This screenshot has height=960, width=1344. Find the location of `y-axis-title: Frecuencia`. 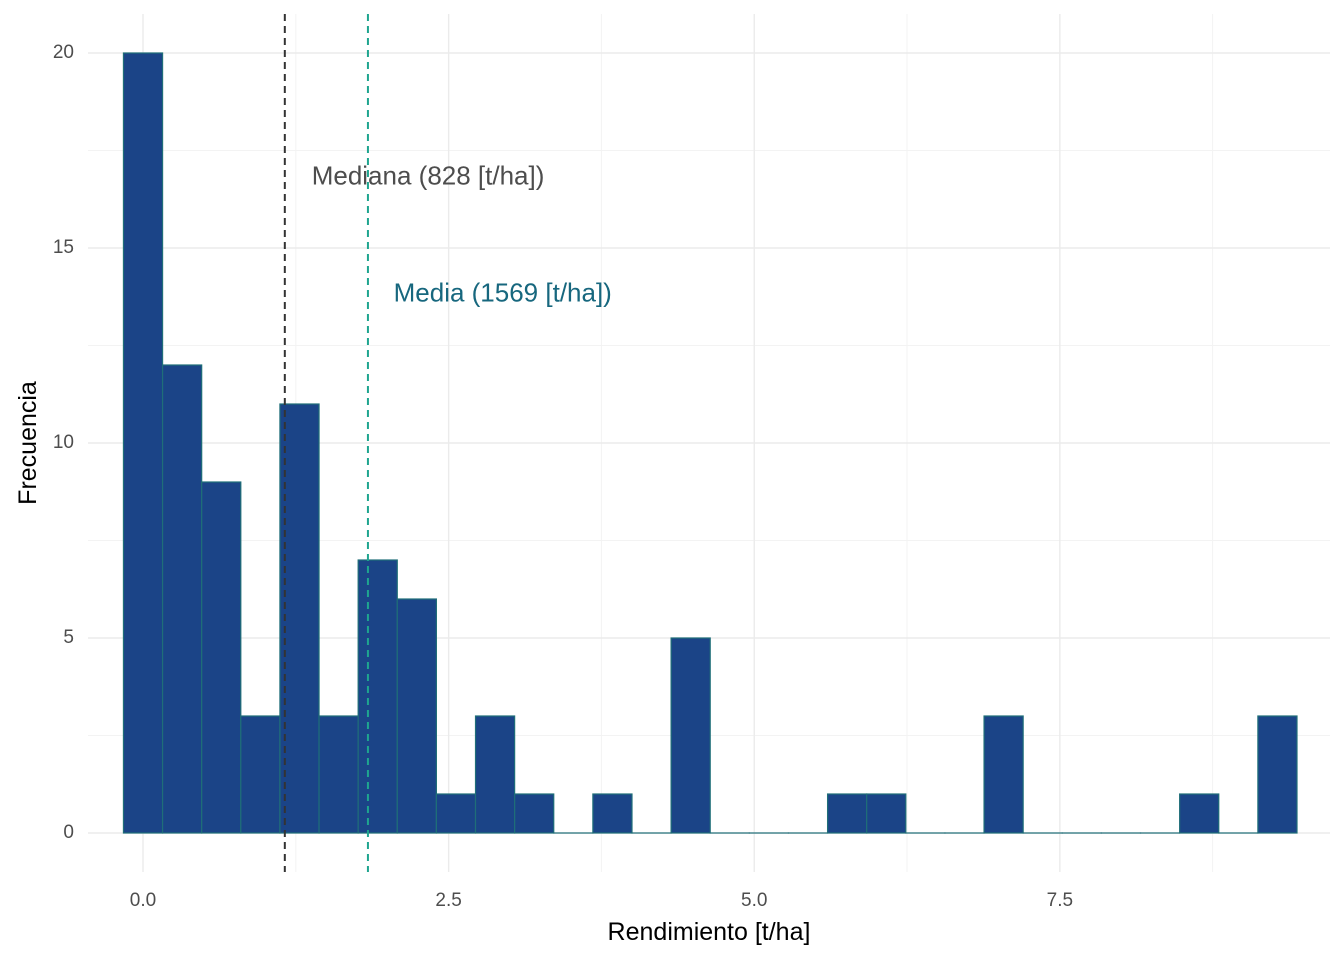

y-axis-title: Frecuencia is located at coordinates (28, 443).